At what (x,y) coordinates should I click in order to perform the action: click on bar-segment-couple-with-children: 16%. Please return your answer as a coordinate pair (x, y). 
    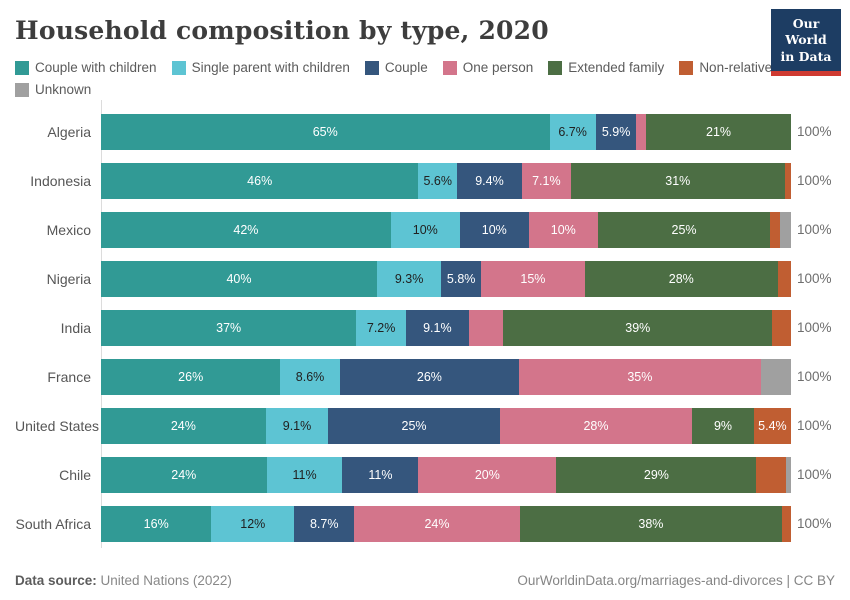
    Looking at the image, I should click on (156, 523).